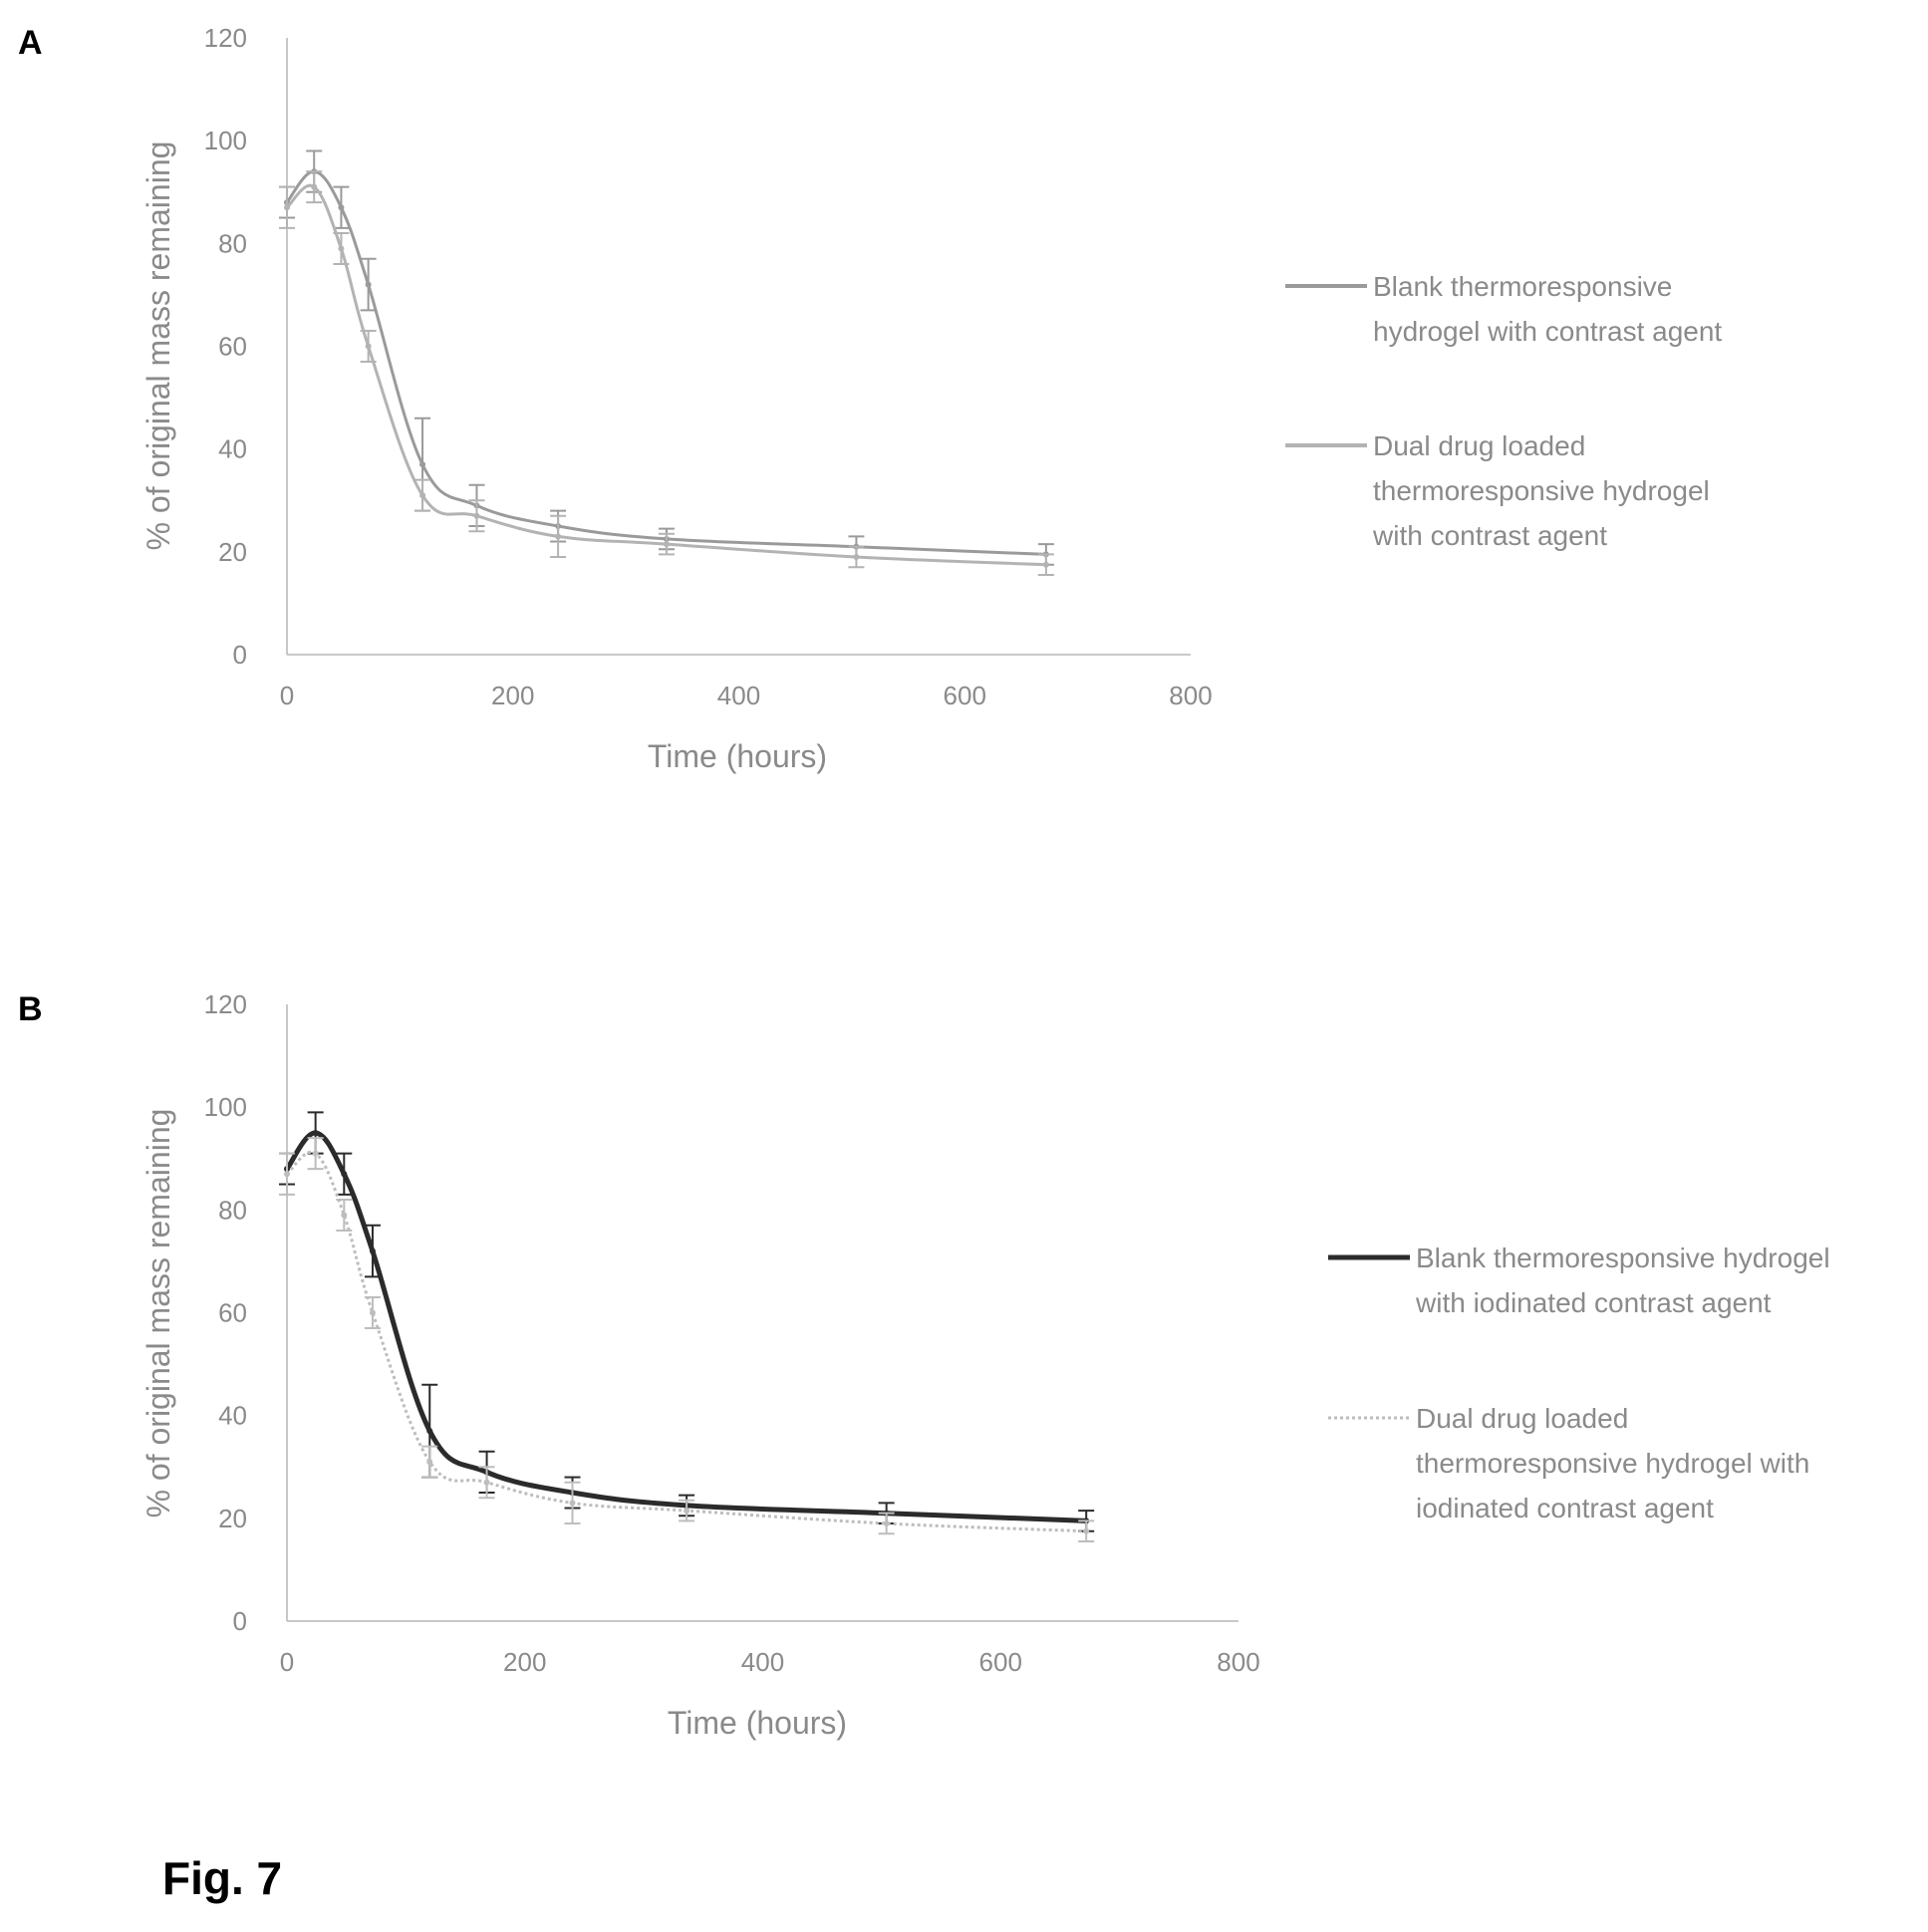  I want to click on panel-b-y-tick-4: 80, so click(232, 1210).